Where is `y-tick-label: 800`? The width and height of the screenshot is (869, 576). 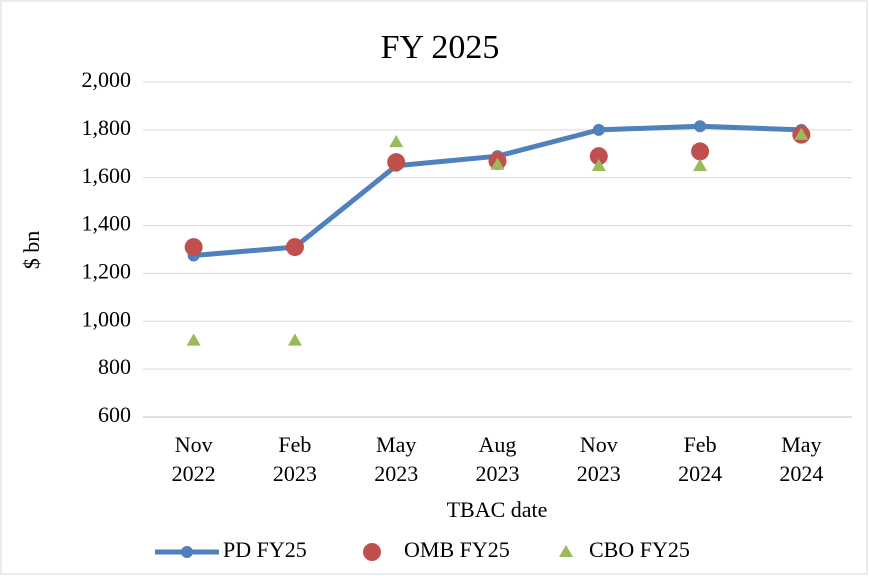
y-tick-label: 800 is located at coordinates (114, 366).